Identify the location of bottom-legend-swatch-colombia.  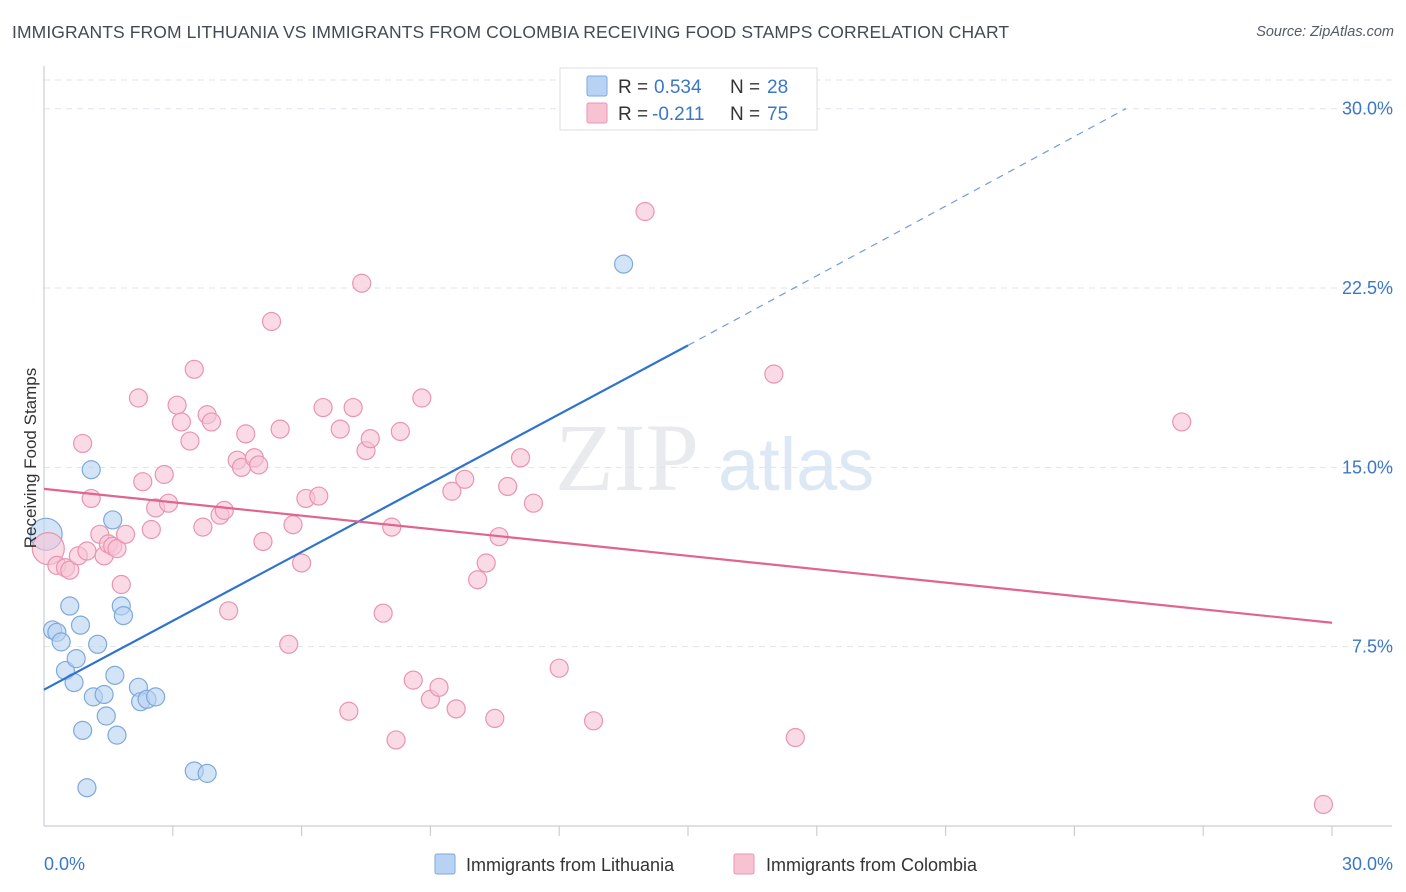
(744, 864).